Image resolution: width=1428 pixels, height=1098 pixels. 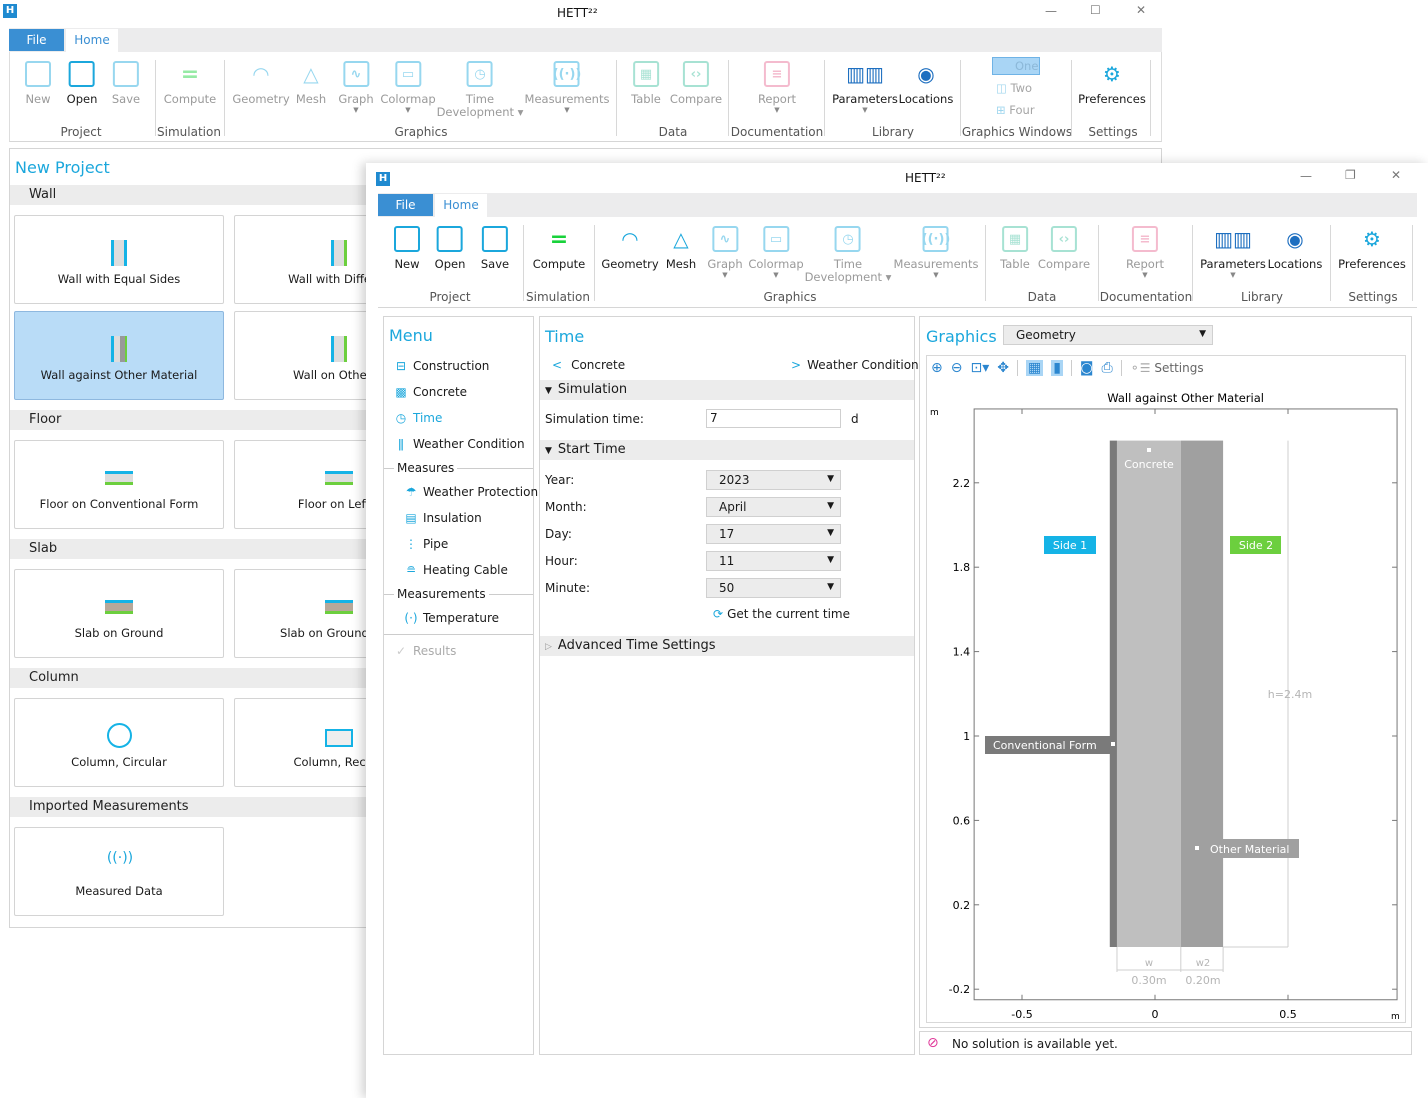 What do you see at coordinates (1350, 175) in the screenshot?
I see `restore-button: ❐` at bounding box center [1350, 175].